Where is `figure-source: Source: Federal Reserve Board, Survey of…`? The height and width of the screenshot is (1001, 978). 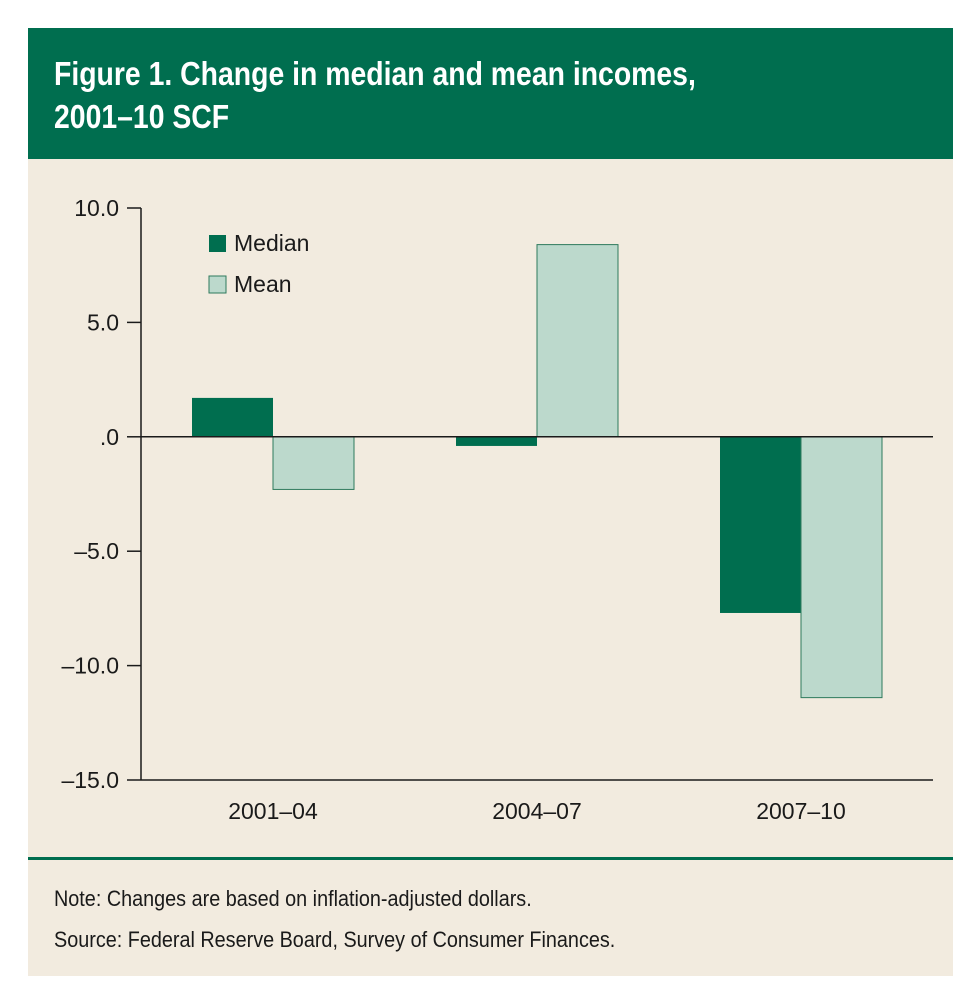
figure-source: Source: Federal Reserve Board, Survey of… is located at coordinates (335, 939).